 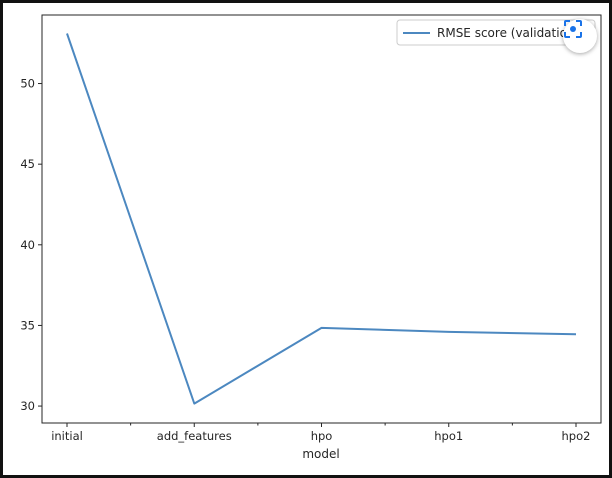 I want to click on y-tick-label: 50, so click(x=27, y=84).